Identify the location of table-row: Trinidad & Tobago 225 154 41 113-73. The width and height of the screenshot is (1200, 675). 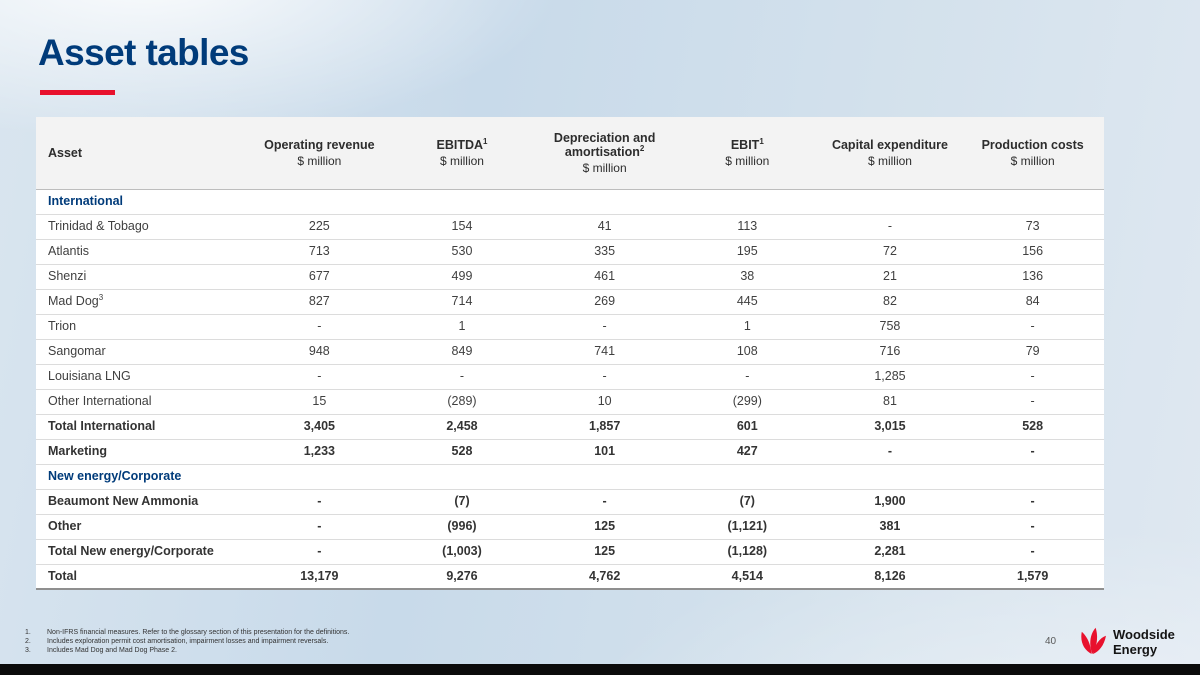
(570, 227).